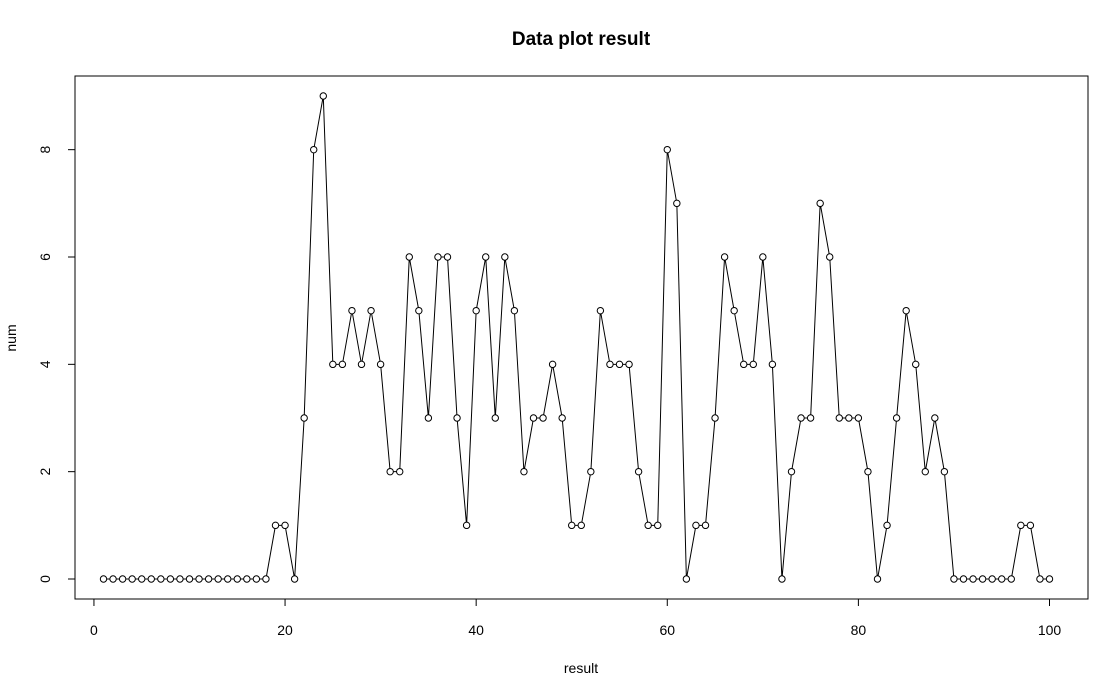 This screenshot has height=685, width=1107. I want to click on y-tick-label: 8, so click(45, 150).